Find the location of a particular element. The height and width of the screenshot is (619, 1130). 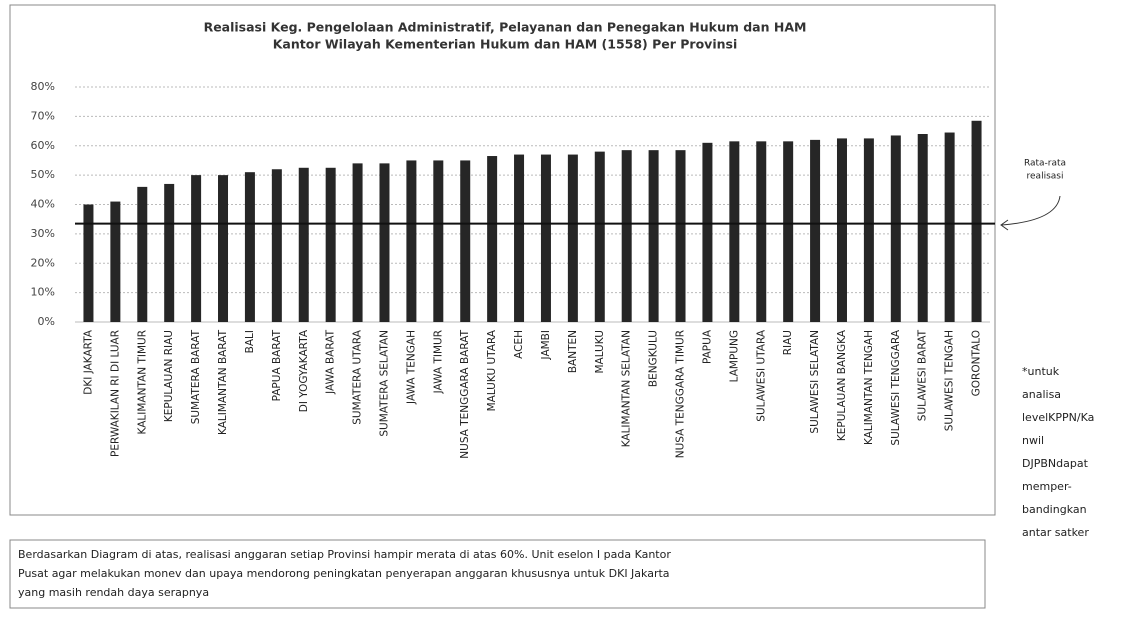

x-tick-label: MALUKU is located at coordinates (600, 352).